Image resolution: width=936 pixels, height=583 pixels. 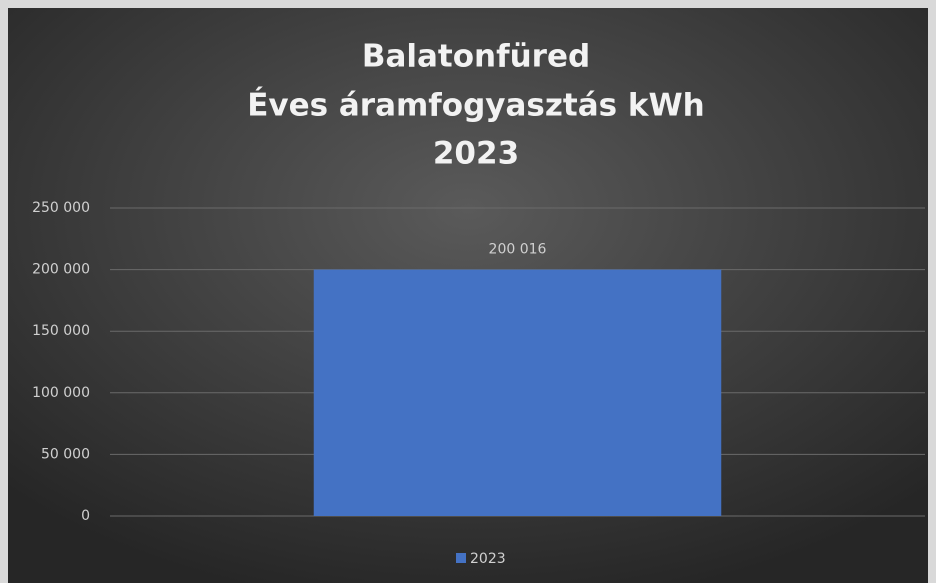 What do you see at coordinates (61, 393) in the screenshot?
I see `y-tick-label: 100 000` at bounding box center [61, 393].